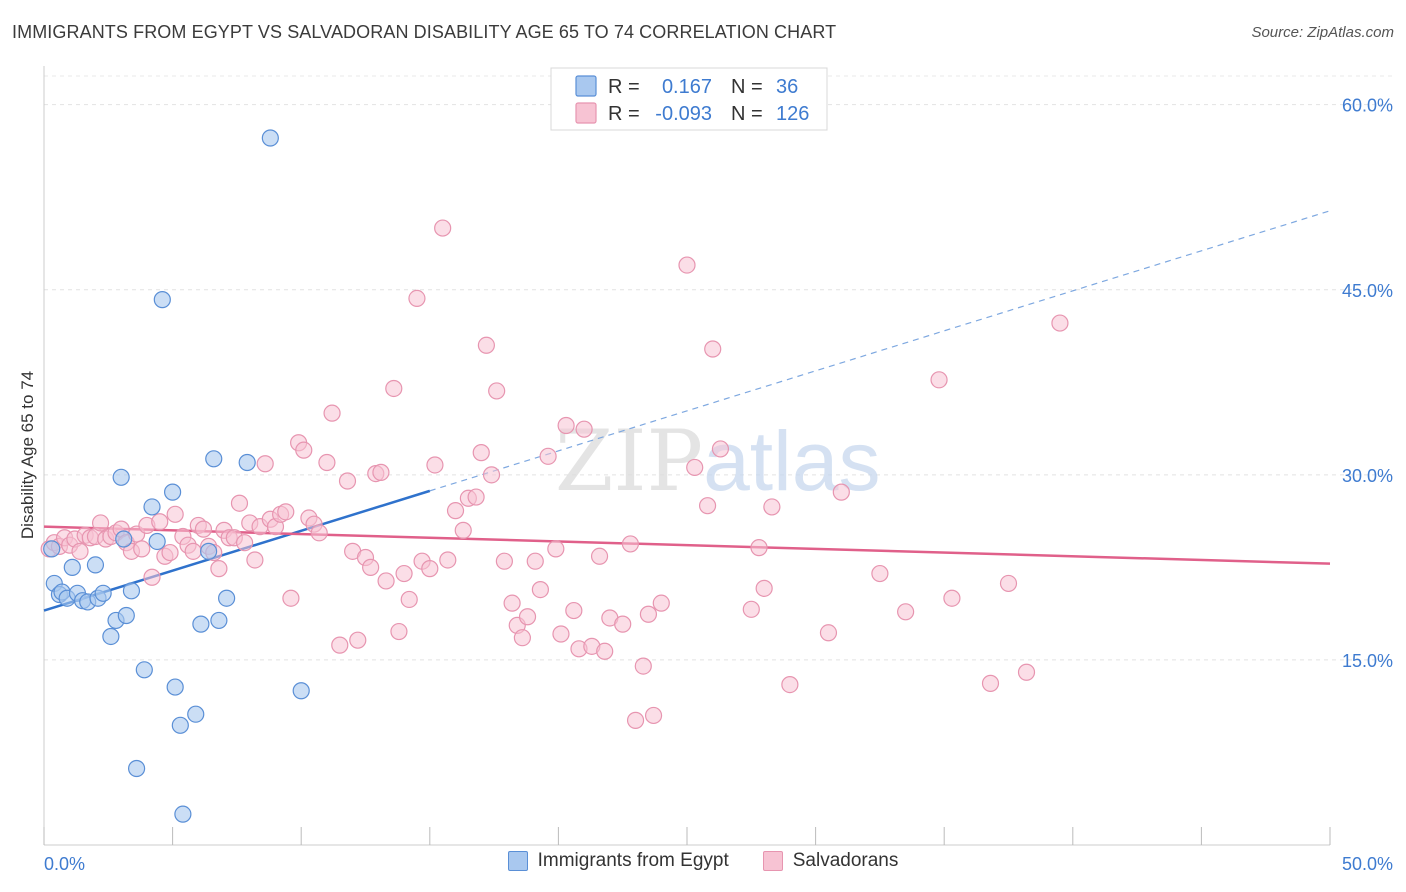 The height and width of the screenshot is (892, 1406). What do you see at coordinates (1322, 32) in the screenshot?
I see `source-label: Source: ZipAtlas.com` at bounding box center [1322, 32].